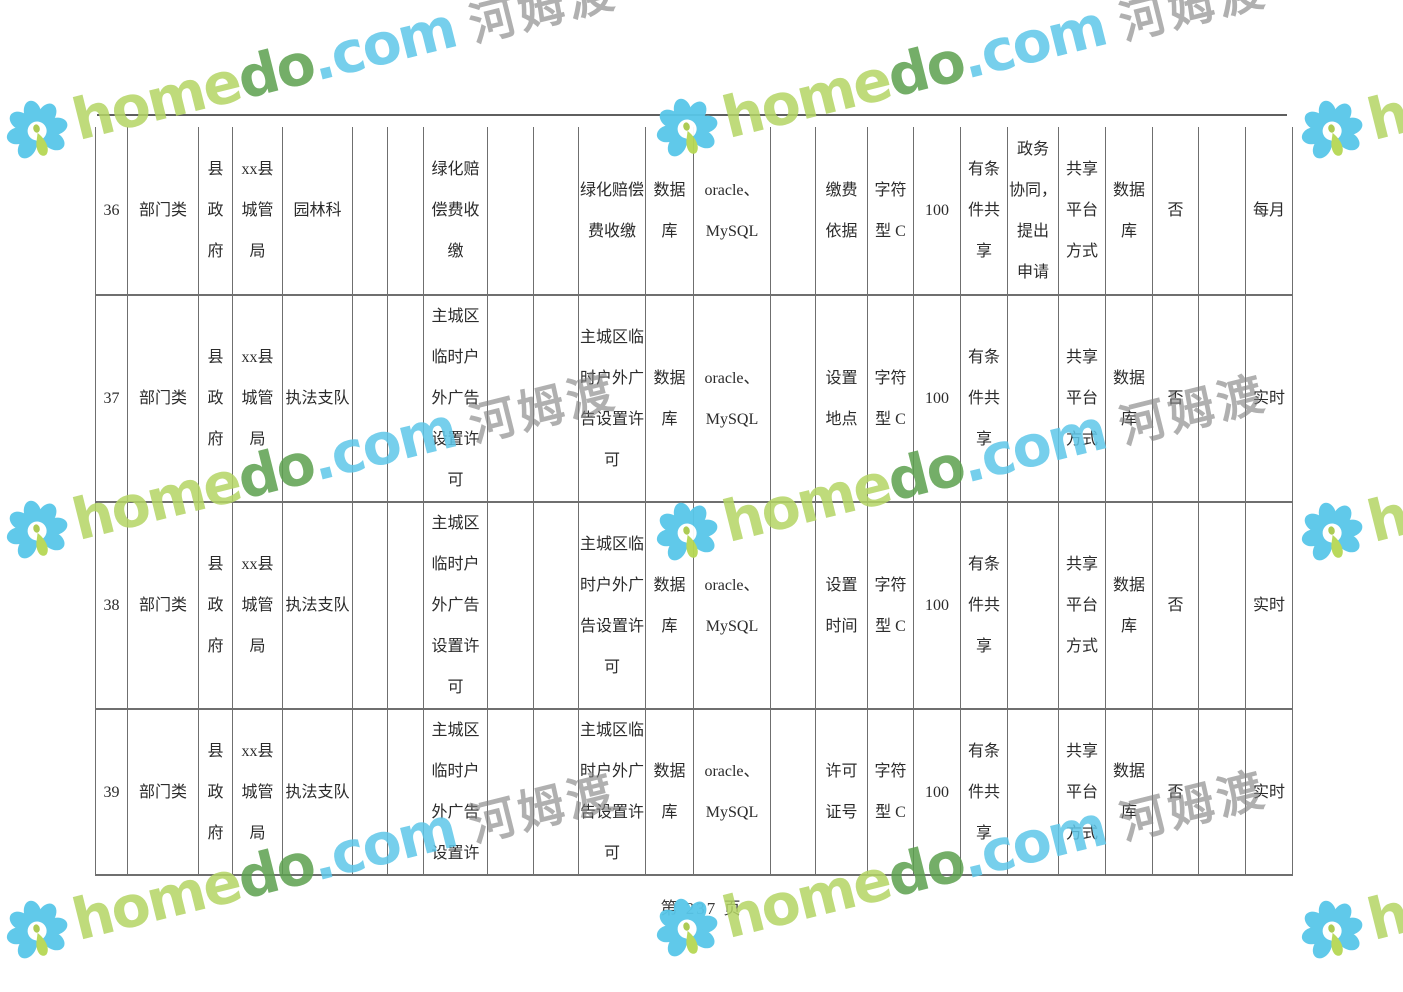 This screenshot has width=1403, height=992. I want to click on table-cell: 园林科, so click(317, 211).